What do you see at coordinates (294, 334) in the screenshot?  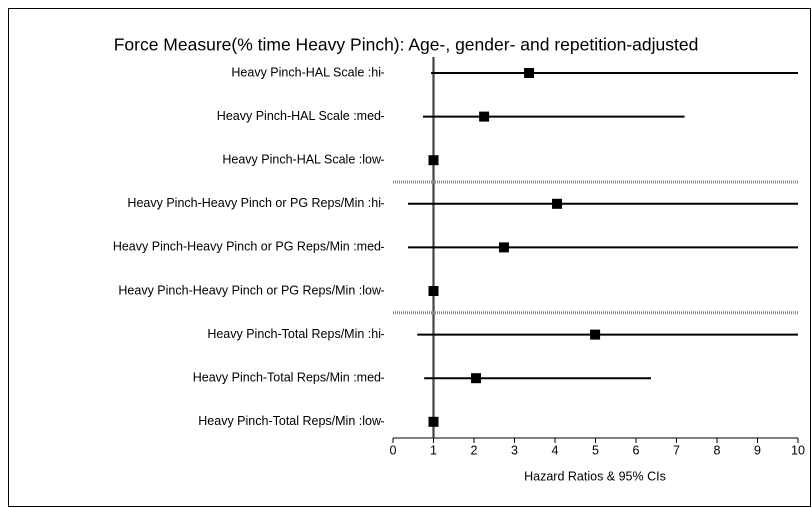 I see `y-tick-label: Heavy Pinch-Total Reps/Min :hi` at bounding box center [294, 334].